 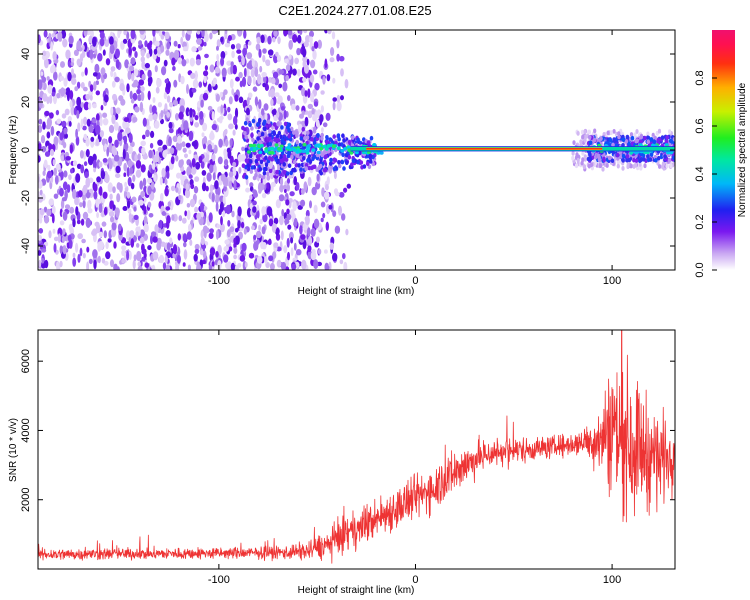 I want to click on colorbar-tick-label: 0.8, so click(x=700, y=77).